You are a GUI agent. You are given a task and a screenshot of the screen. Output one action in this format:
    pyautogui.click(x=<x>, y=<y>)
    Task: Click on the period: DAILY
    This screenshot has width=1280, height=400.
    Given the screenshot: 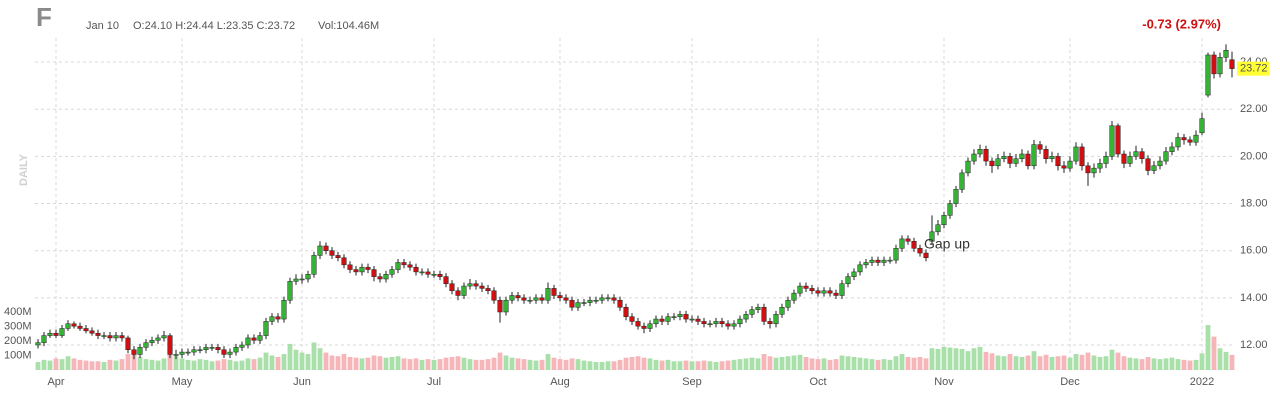 What is the action you would take?
    pyautogui.click(x=24, y=169)
    